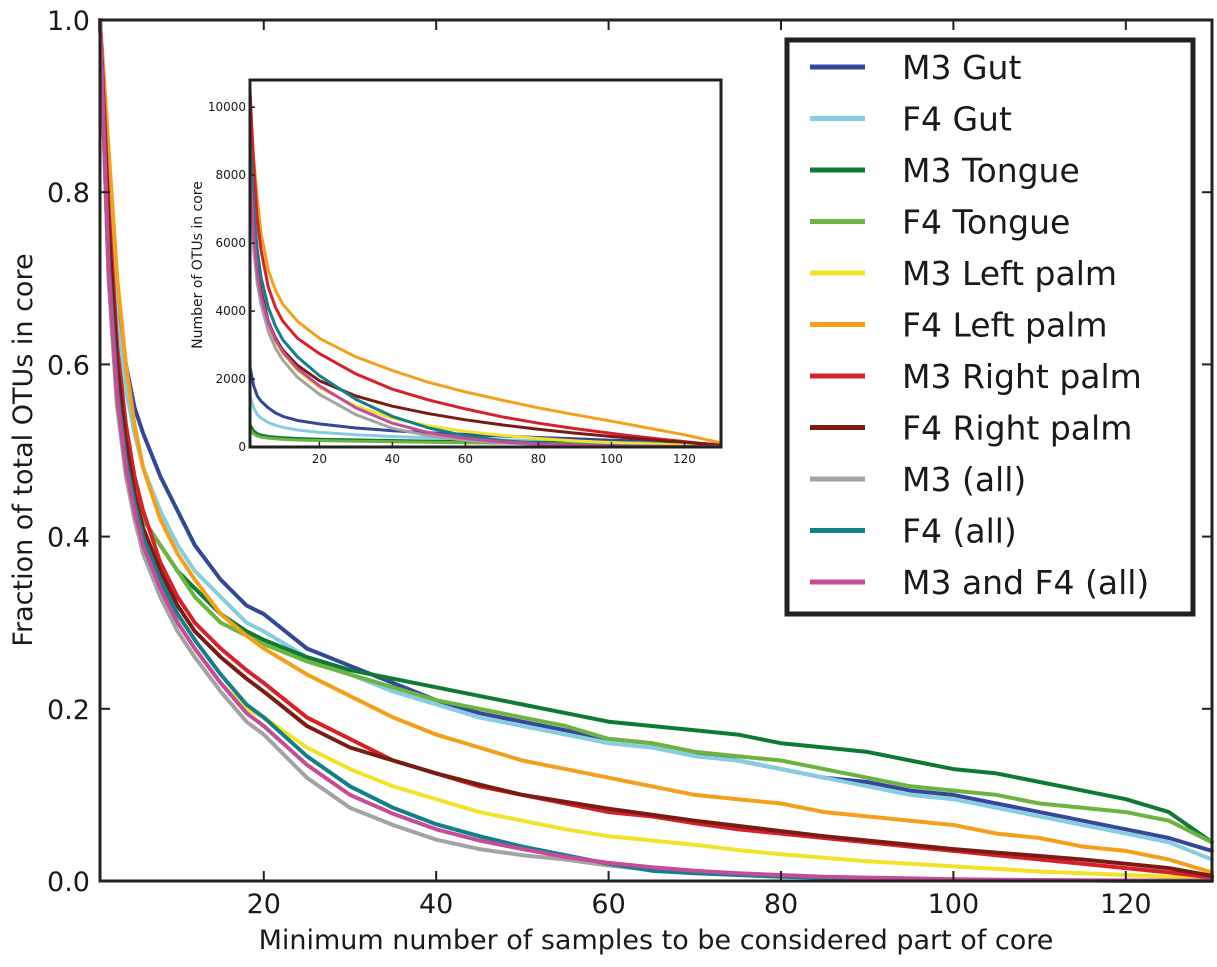  Describe the element at coordinates (1017, 428) in the screenshot. I see `legend-label: F4 Right palm` at that location.